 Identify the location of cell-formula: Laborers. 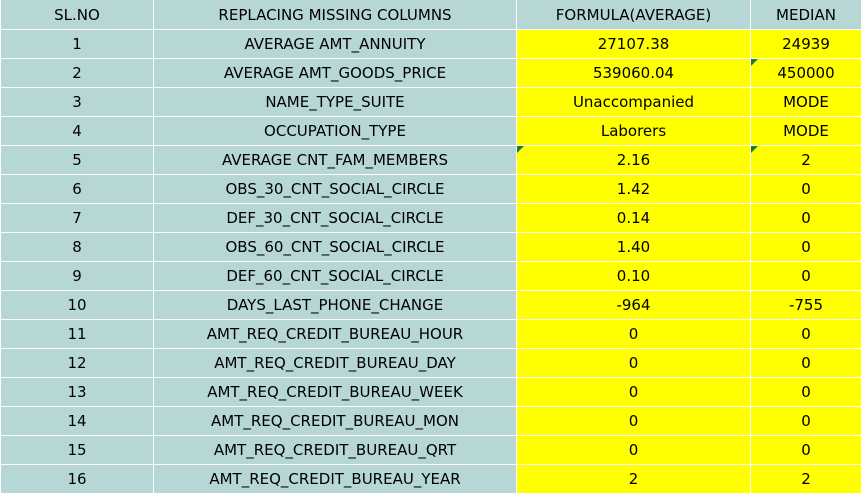
(634, 131).